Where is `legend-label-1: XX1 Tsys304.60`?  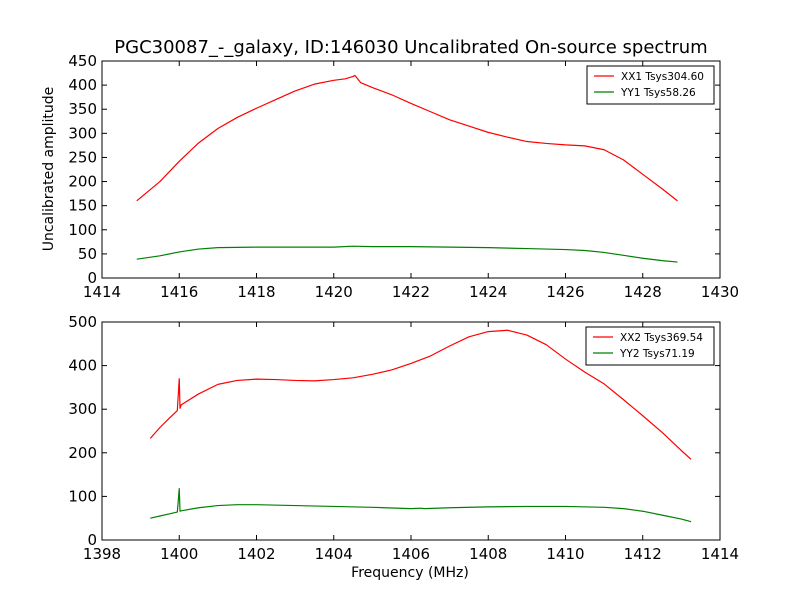 legend-label-1: XX1 Tsys304.60 is located at coordinates (662, 77).